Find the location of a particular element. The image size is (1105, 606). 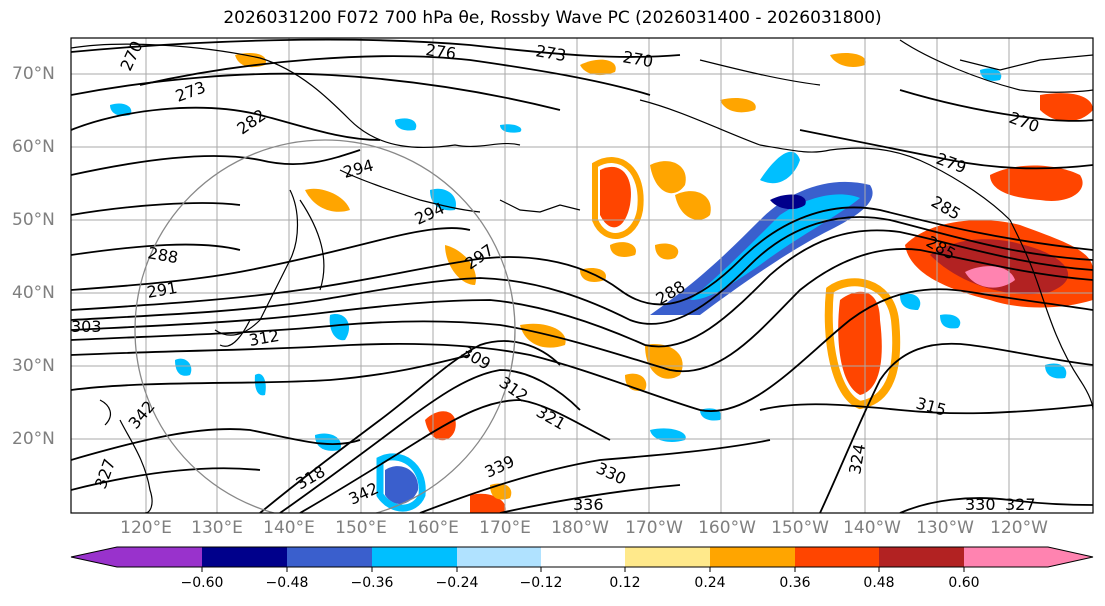

lon-label: 140°W is located at coordinates (872, 528).